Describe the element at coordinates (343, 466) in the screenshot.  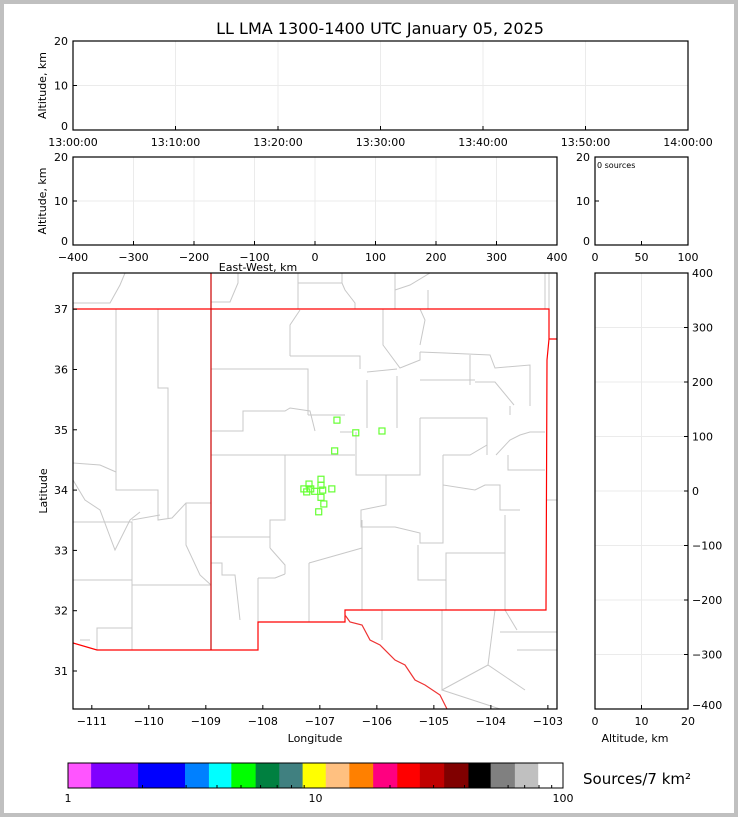
I see `lightning-sources` at that location.